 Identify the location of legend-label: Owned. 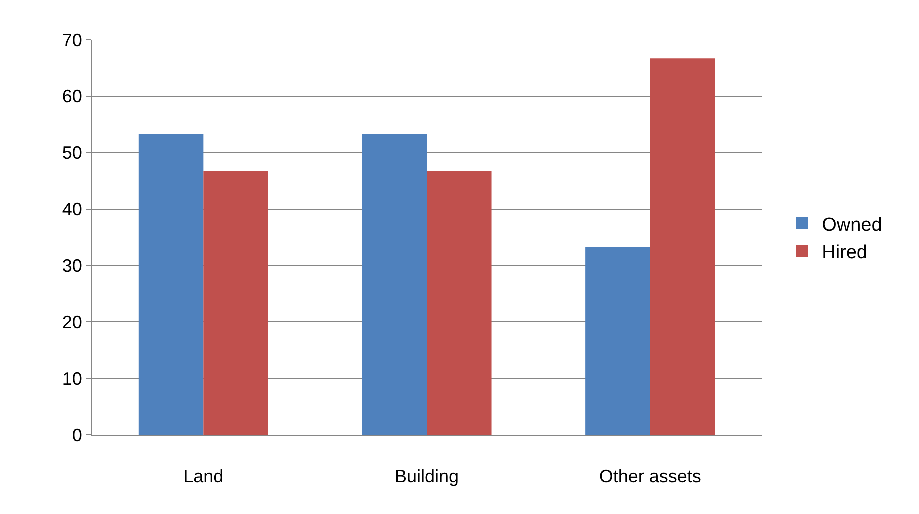
(852, 225).